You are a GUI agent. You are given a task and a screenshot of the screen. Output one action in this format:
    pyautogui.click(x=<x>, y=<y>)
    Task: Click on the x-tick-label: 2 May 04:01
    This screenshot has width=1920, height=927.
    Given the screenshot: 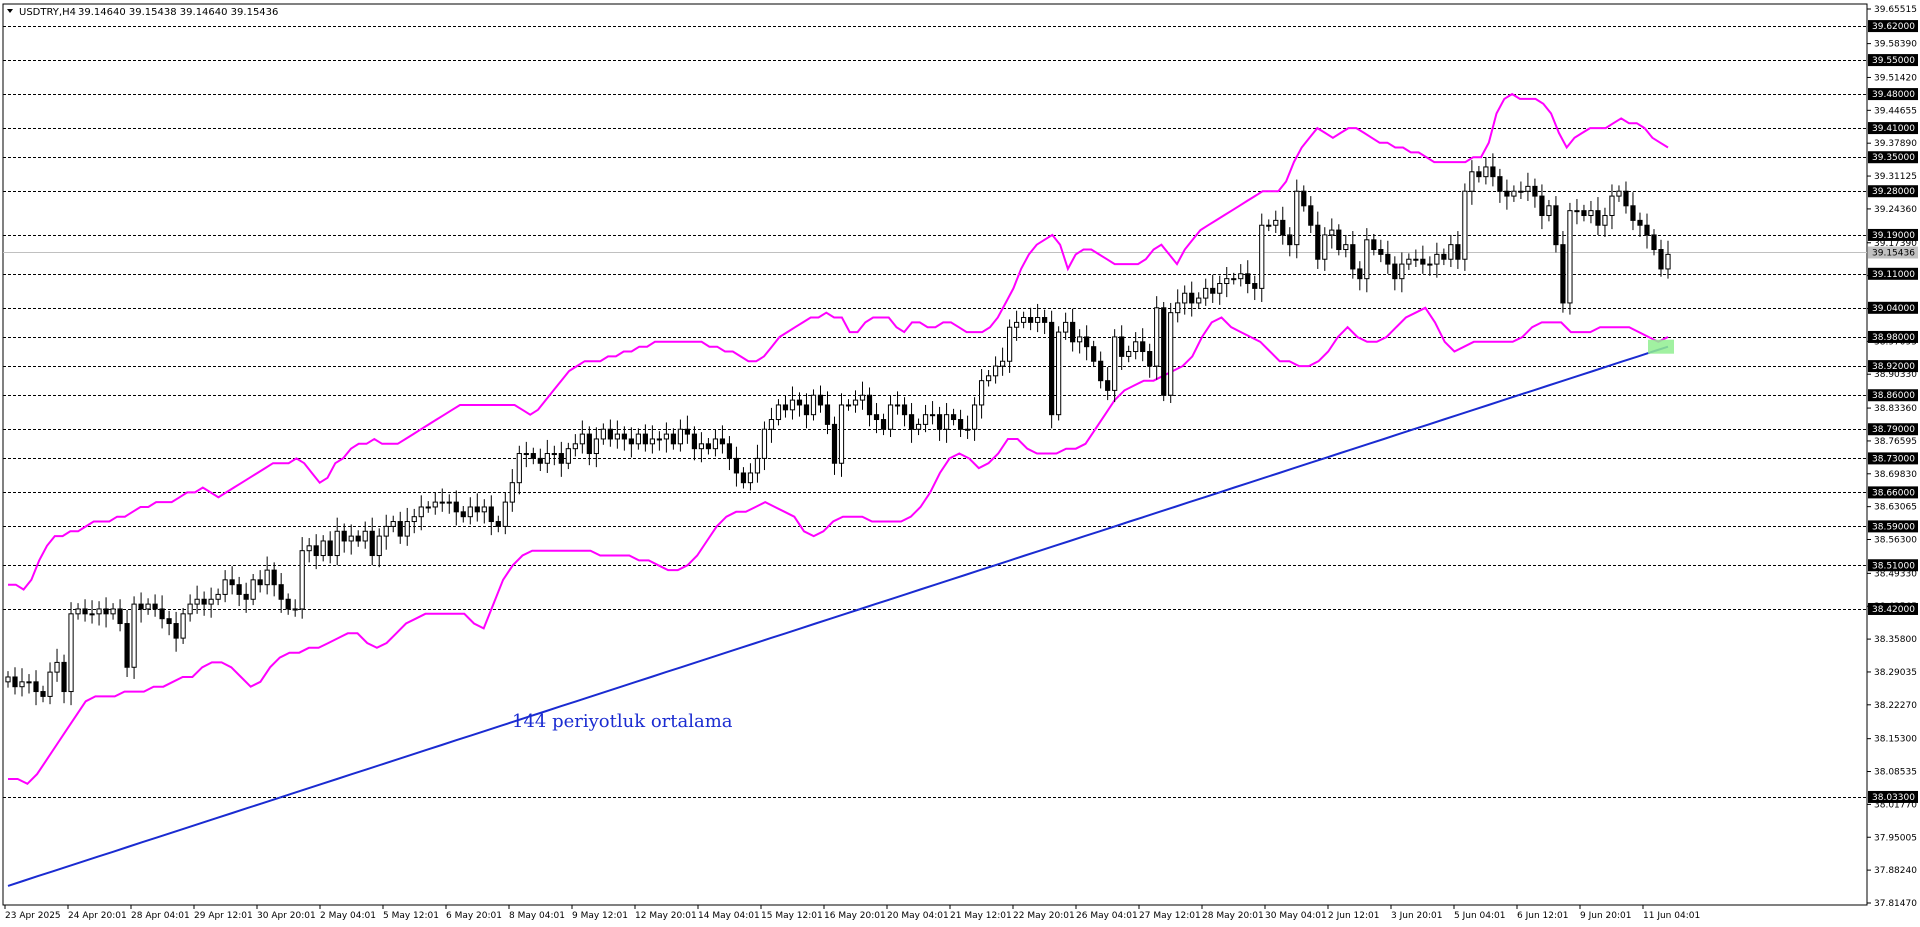 What is the action you would take?
    pyautogui.click(x=348, y=916)
    